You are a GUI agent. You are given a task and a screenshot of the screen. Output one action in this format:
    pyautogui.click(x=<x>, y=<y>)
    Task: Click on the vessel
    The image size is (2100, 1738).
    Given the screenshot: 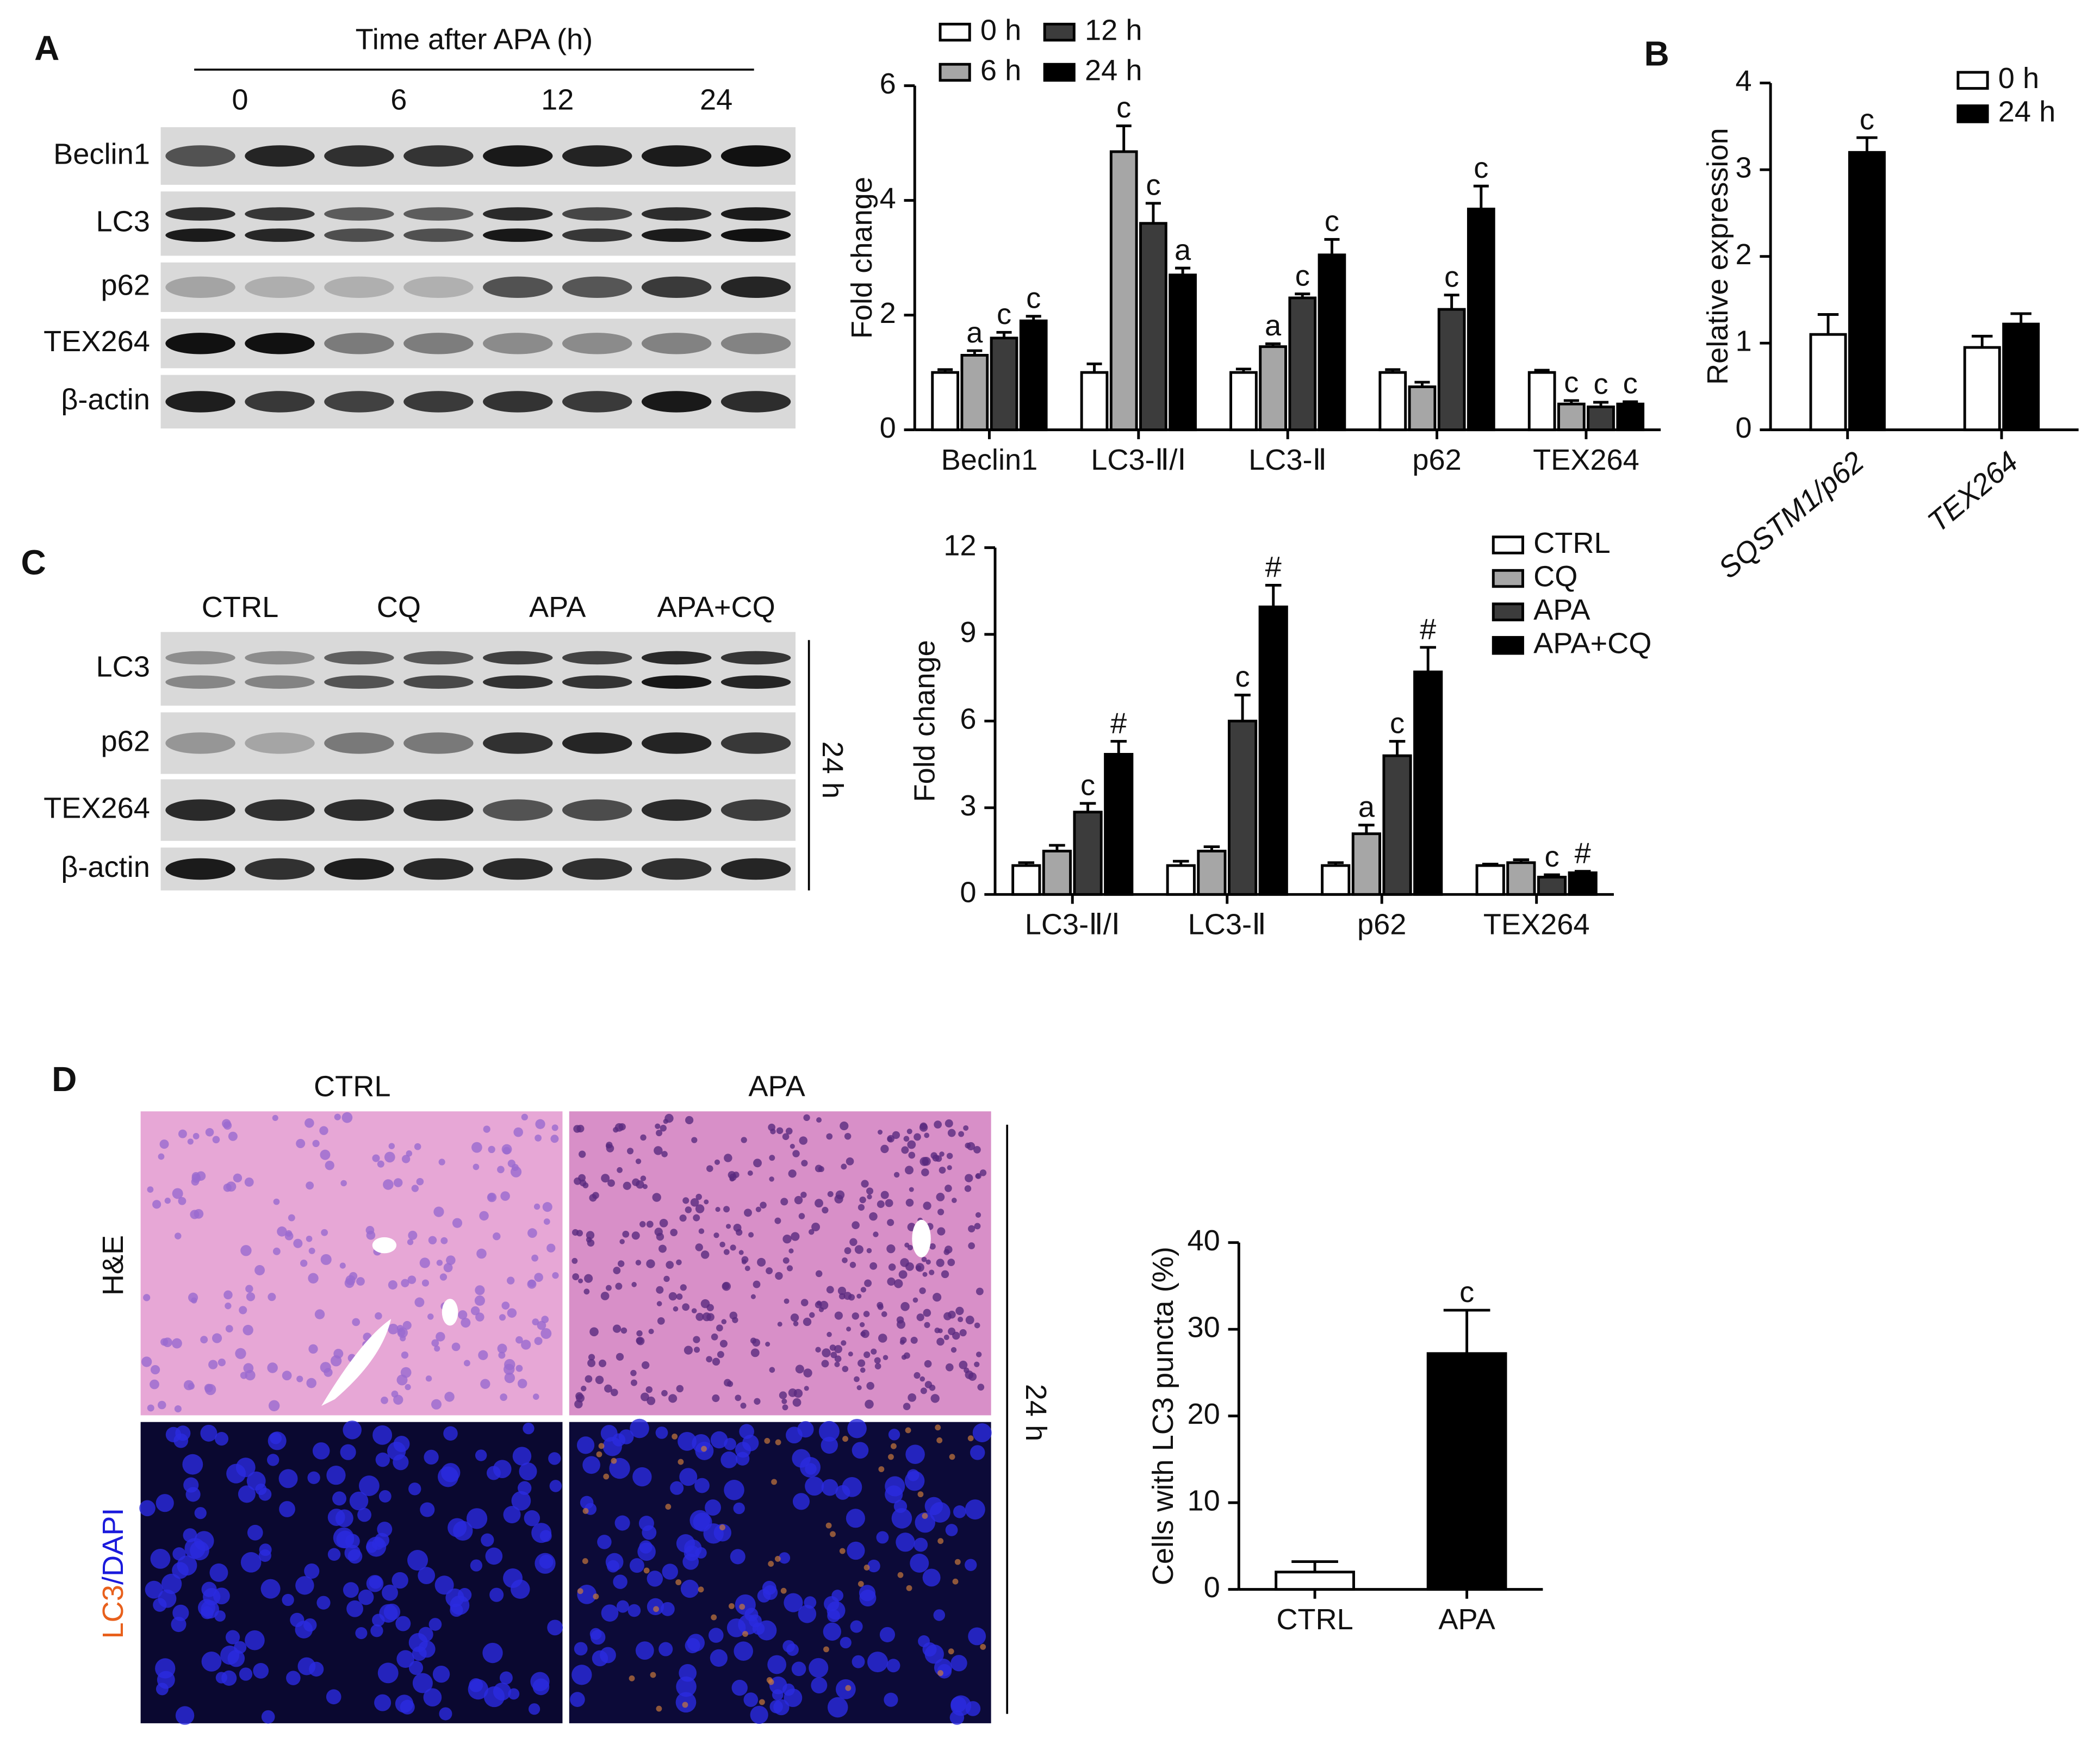 What is the action you would take?
    pyautogui.click(x=450, y=1312)
    